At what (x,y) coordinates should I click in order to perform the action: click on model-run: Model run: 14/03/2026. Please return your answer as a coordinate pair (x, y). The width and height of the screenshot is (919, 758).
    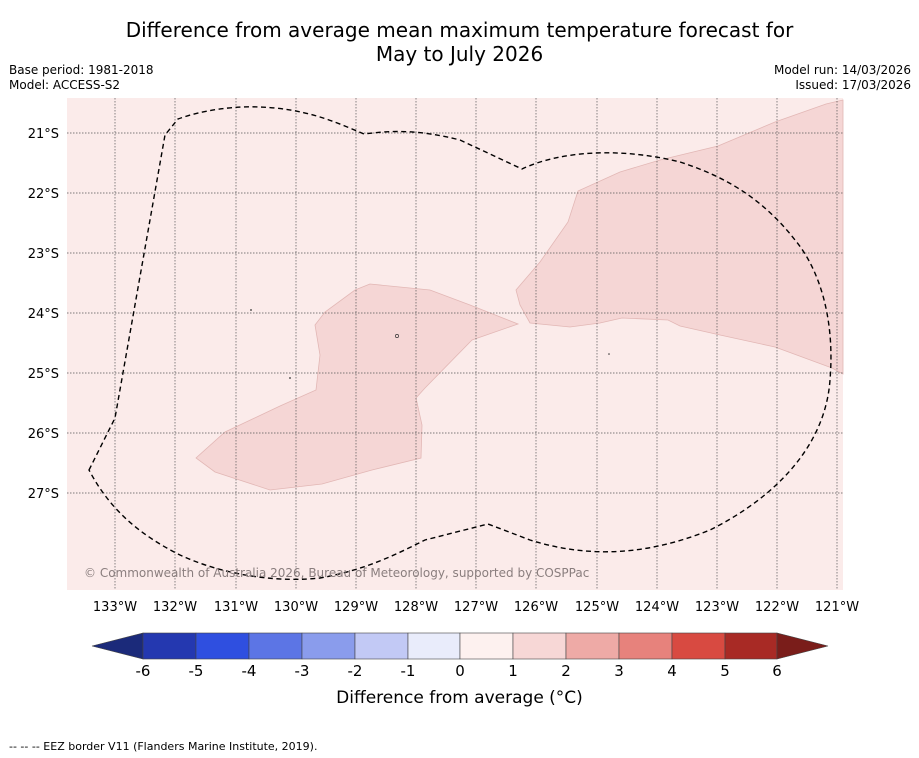
    Looking at the image, I should click on (842, 70).